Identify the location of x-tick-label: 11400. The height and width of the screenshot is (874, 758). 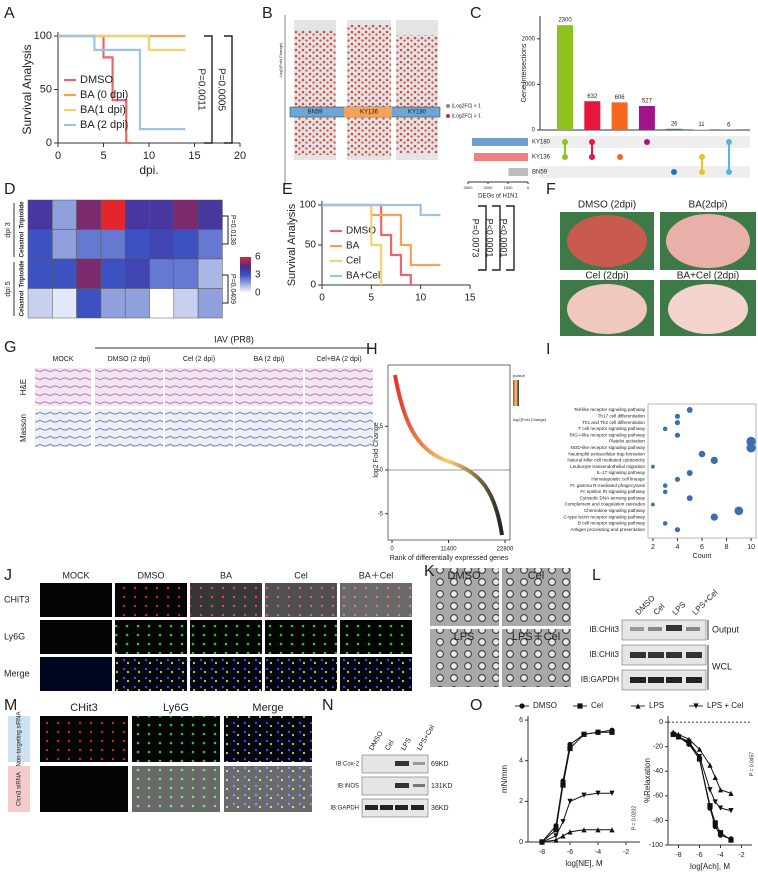
(448, 550).